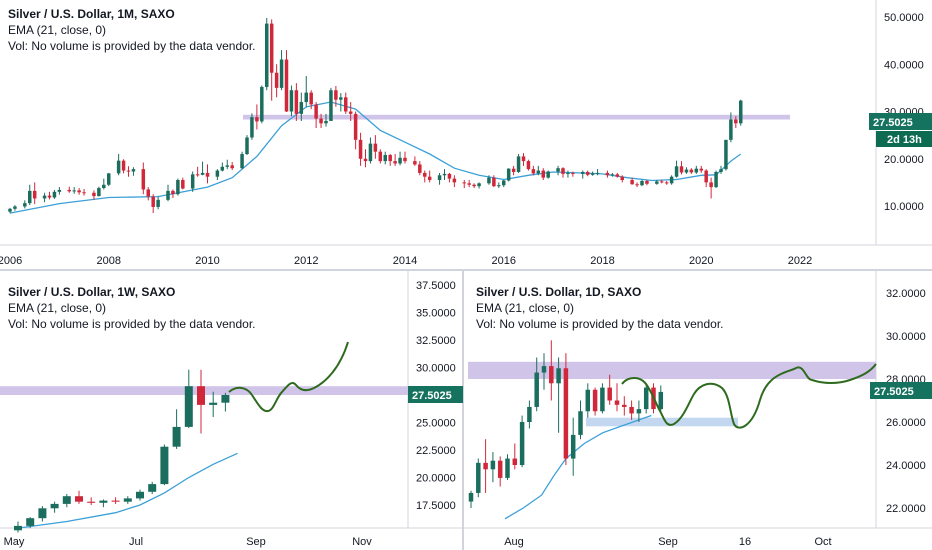 Image resolution: width=932 pixels, height=550 pixels. What do you see at coordinates (435, 394) in the screenshot?
I see `weekly-price-tag: 27.5025` at bounding box center [435, 394].